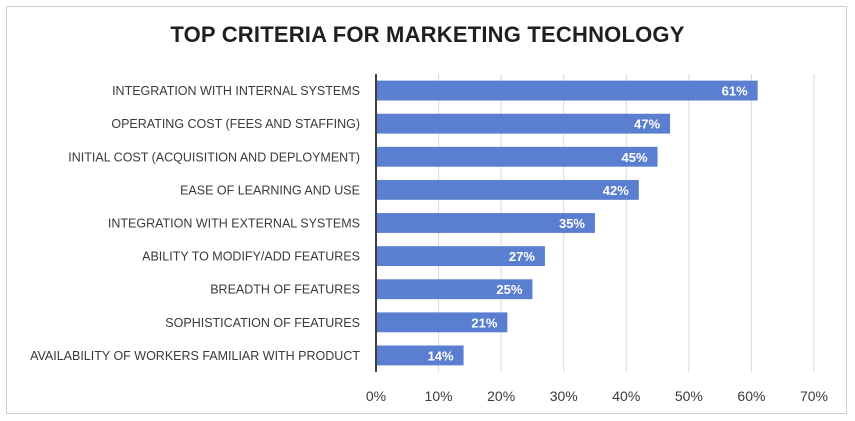 The image size is (855, 421). I want to click on bar-data-label: 61%, so click(735, 91).